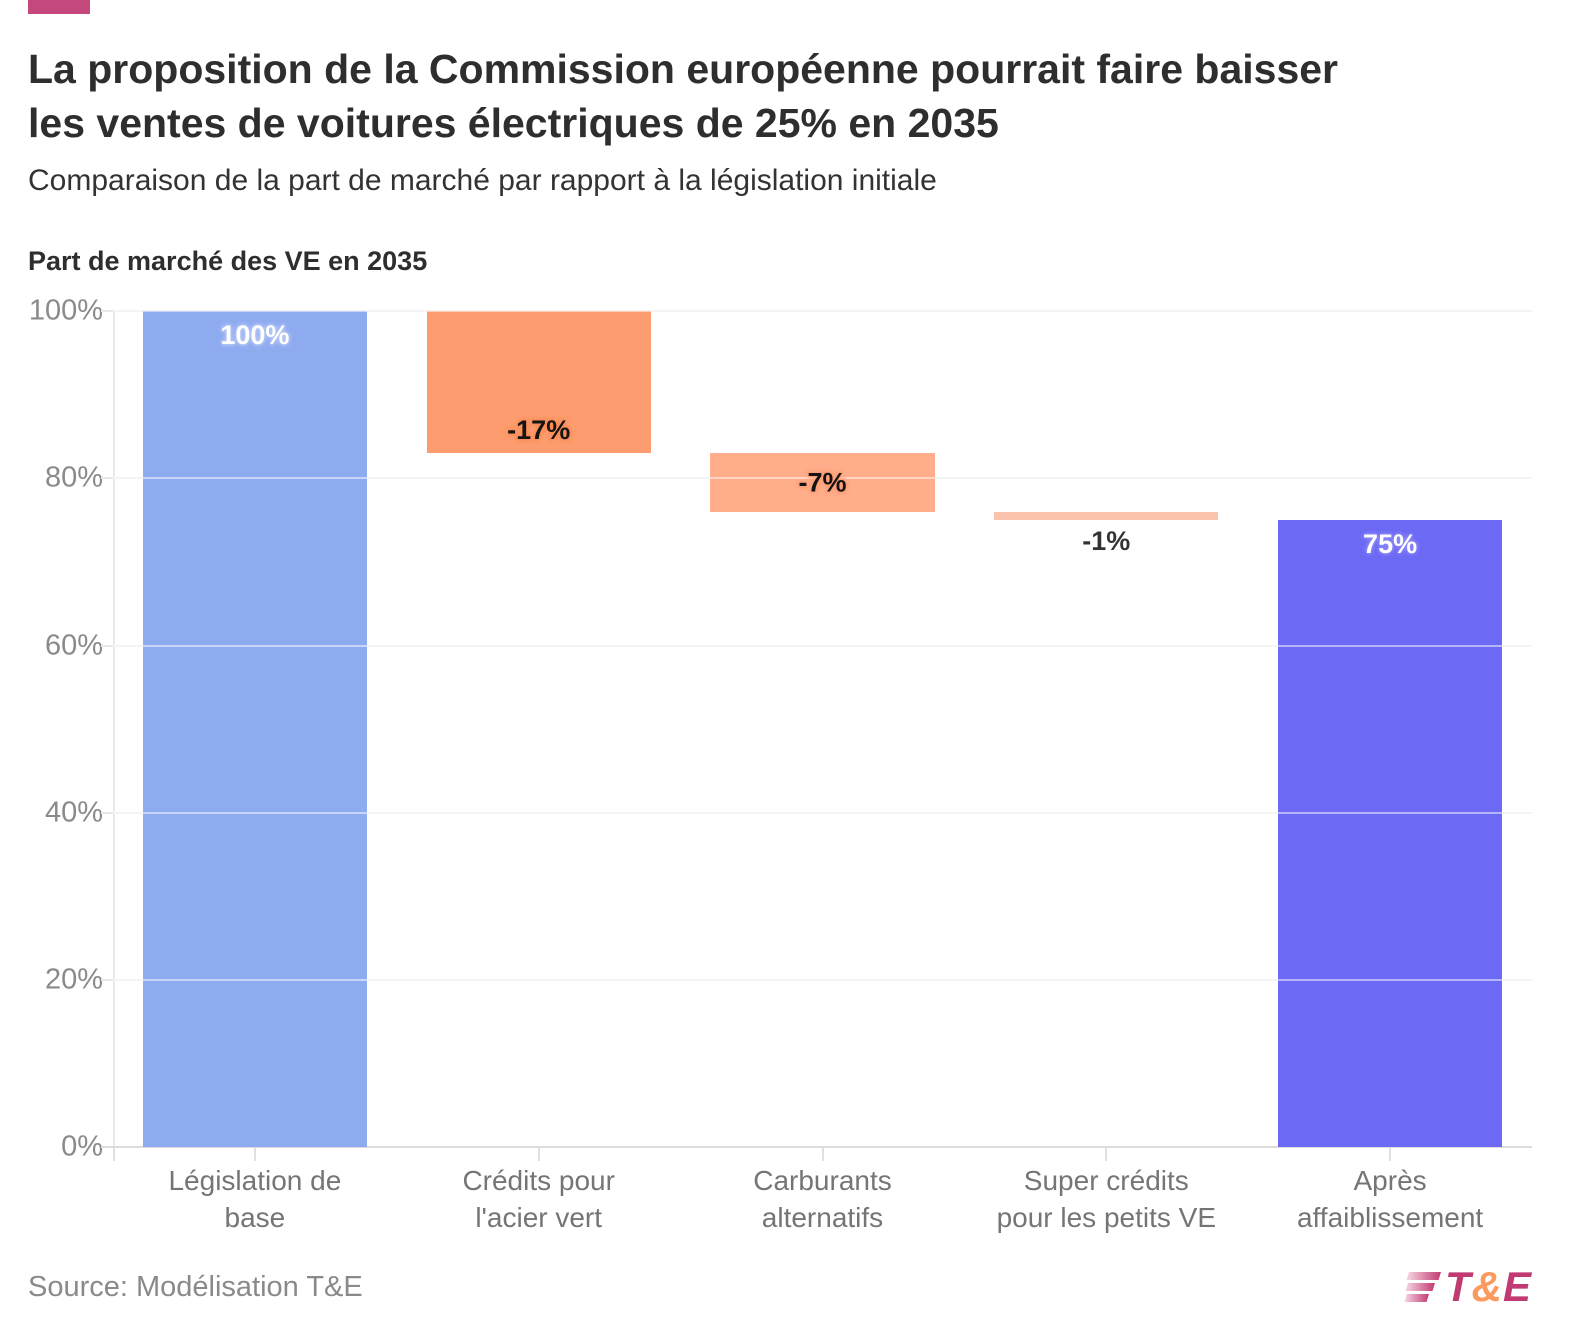 The image size is (1588, 1342). What do you see at coordinates (539, 430) in the screenshot?
I see `value-label-2: -17%` at bounding box center [539, 430].